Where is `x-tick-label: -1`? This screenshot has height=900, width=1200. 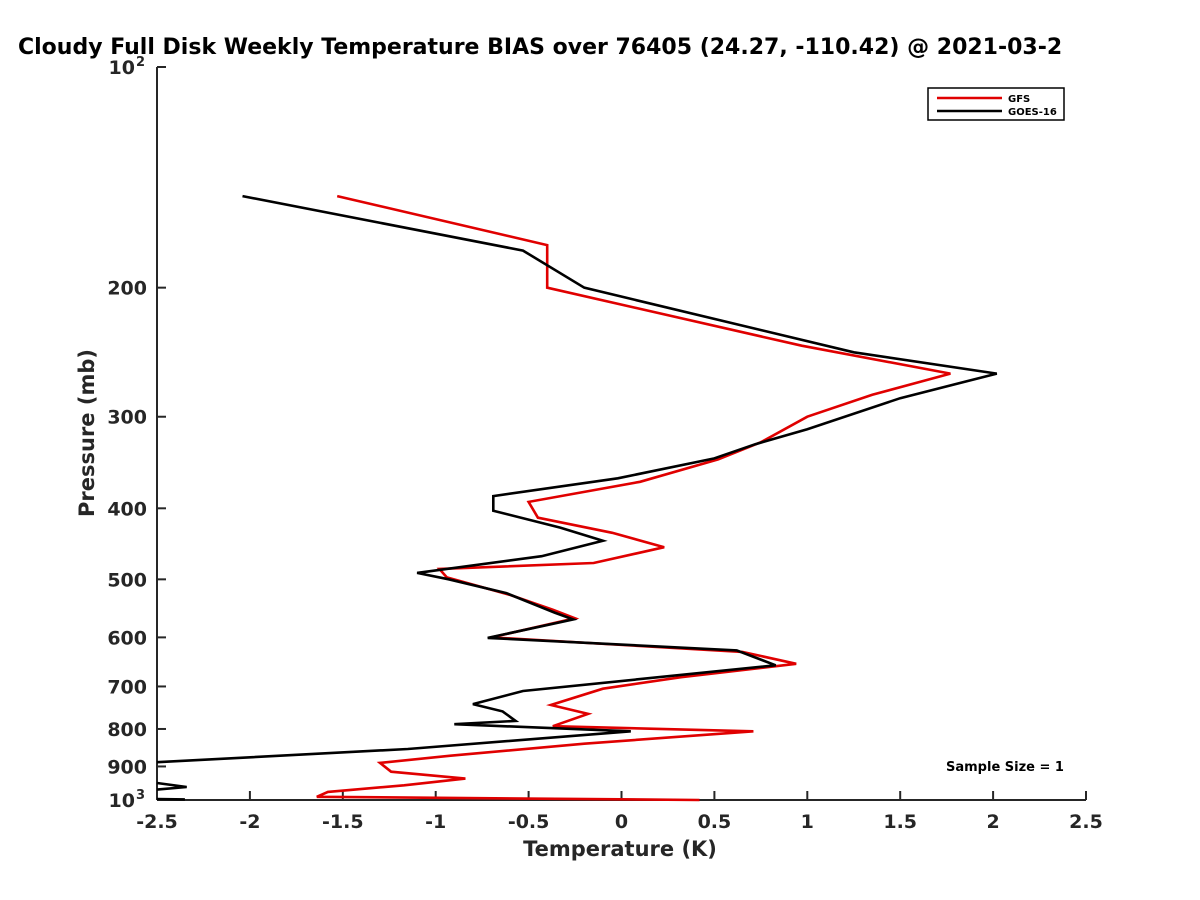 x-tick-label: -1 is located at coordinates (435, 822).